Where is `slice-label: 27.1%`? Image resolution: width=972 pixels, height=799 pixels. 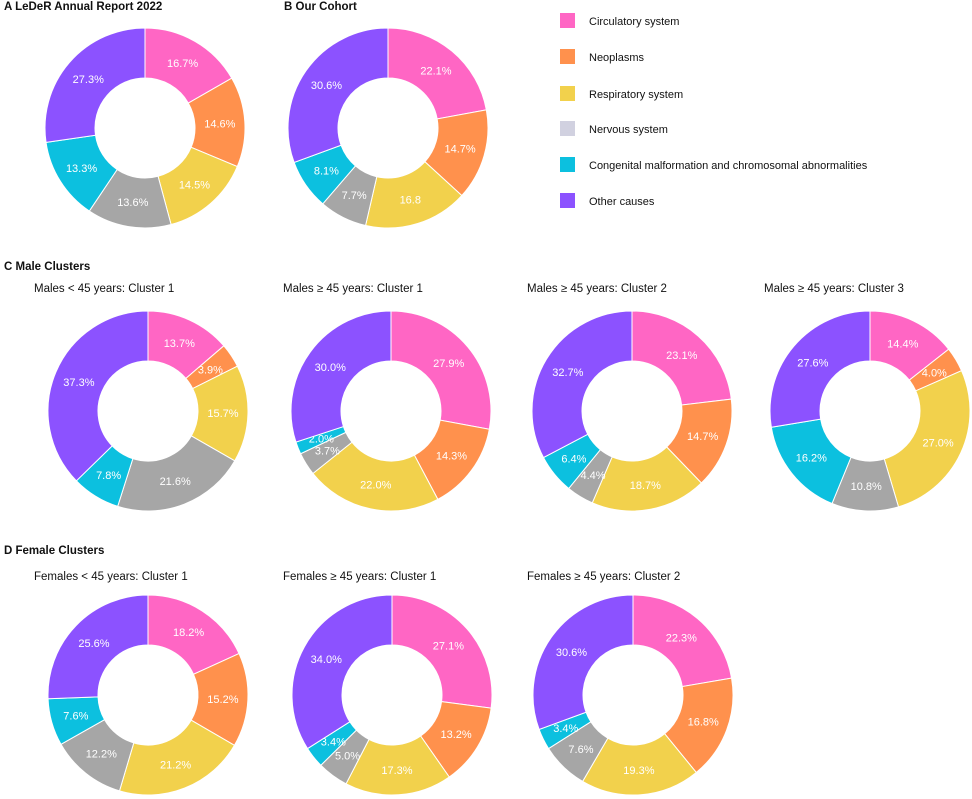
slice-label: 27.1% is located at coordinates (448, 647).